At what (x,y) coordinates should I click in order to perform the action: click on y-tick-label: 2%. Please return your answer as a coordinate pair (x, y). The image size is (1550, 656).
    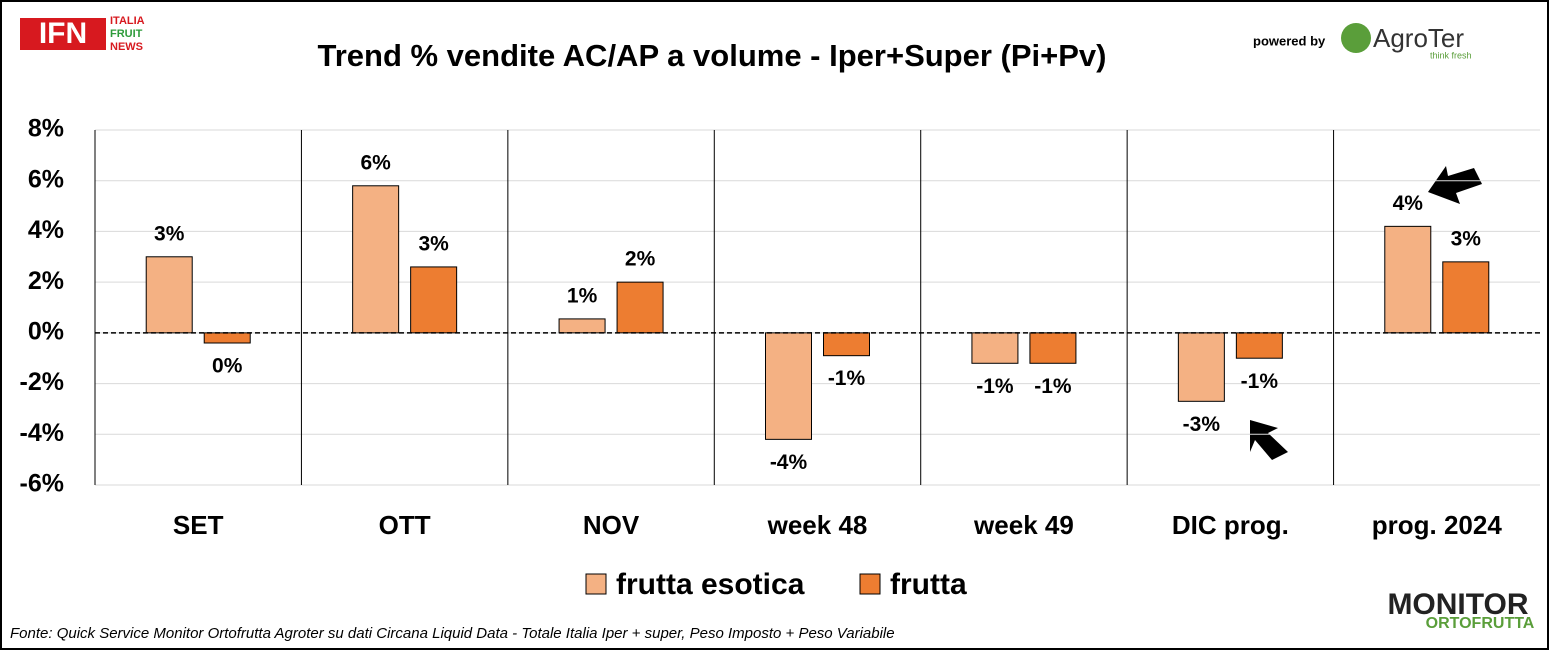
    Looking at the image, I should click on (46, 281).